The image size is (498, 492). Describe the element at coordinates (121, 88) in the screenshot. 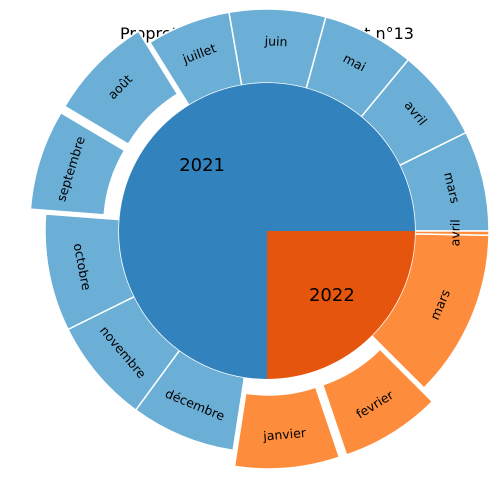

I see `outer-slice-aout-2021` at that location.